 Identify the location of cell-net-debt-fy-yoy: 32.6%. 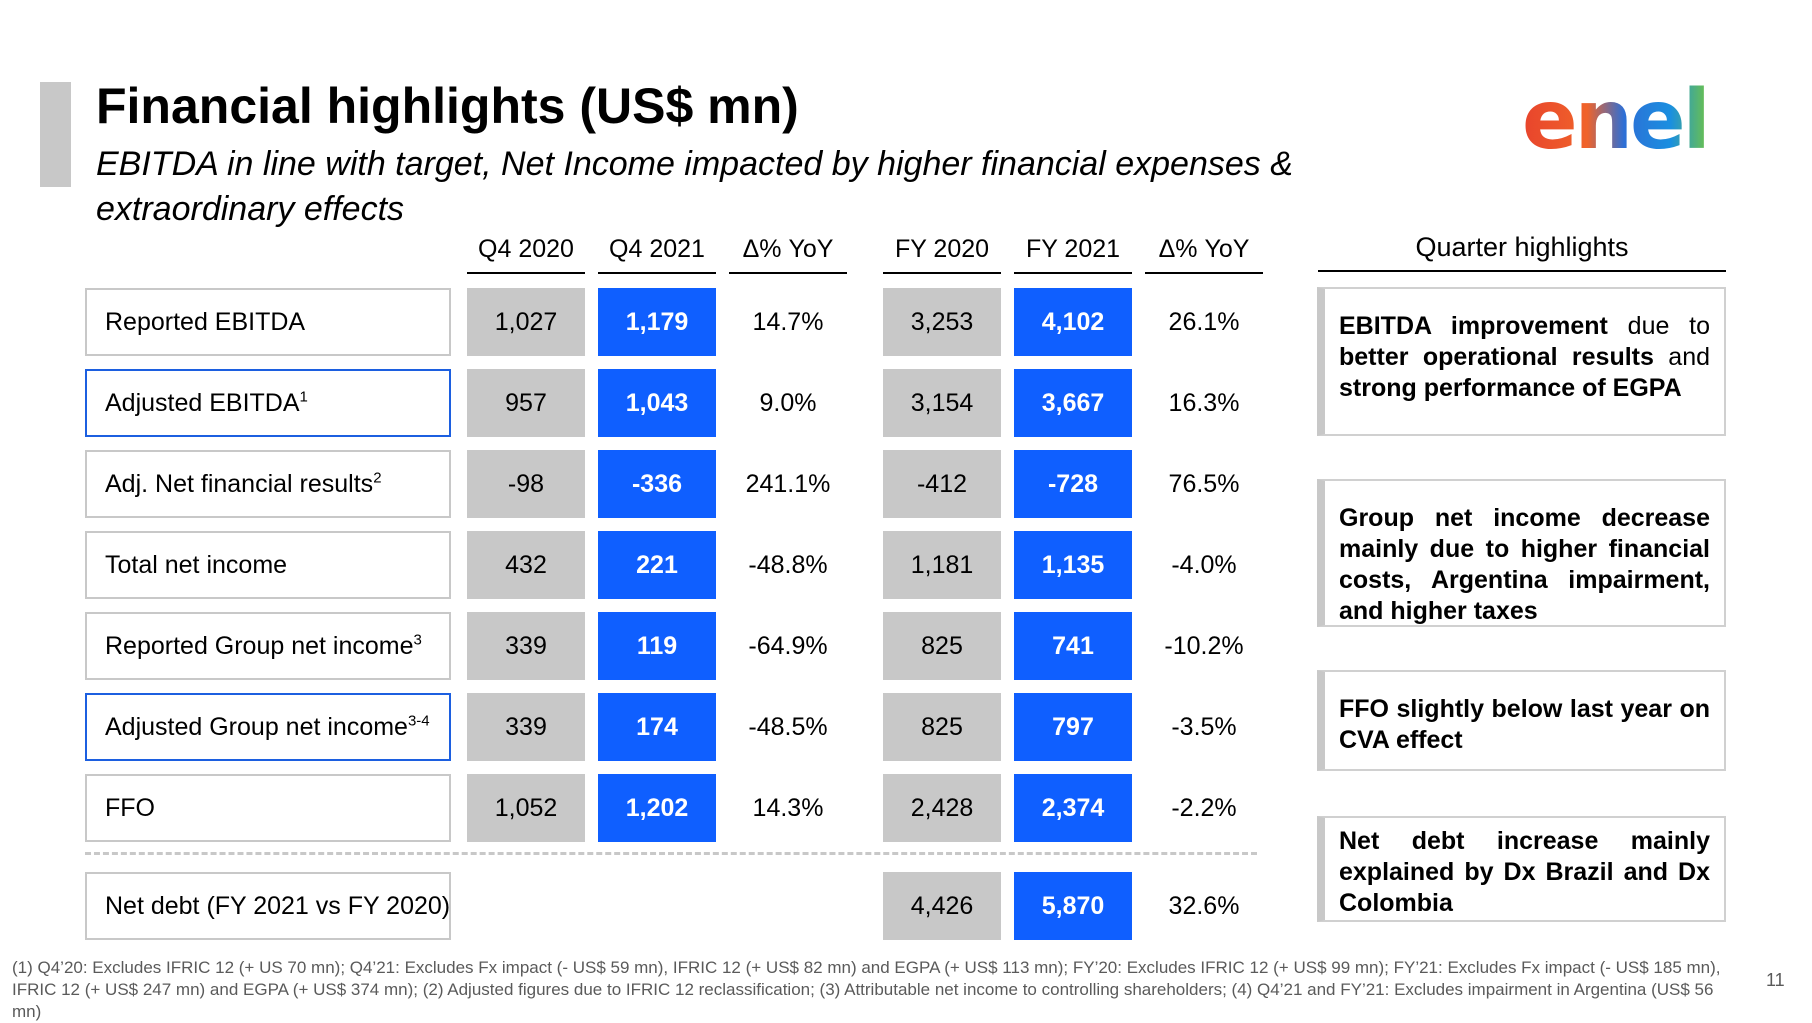
(1204, 906).